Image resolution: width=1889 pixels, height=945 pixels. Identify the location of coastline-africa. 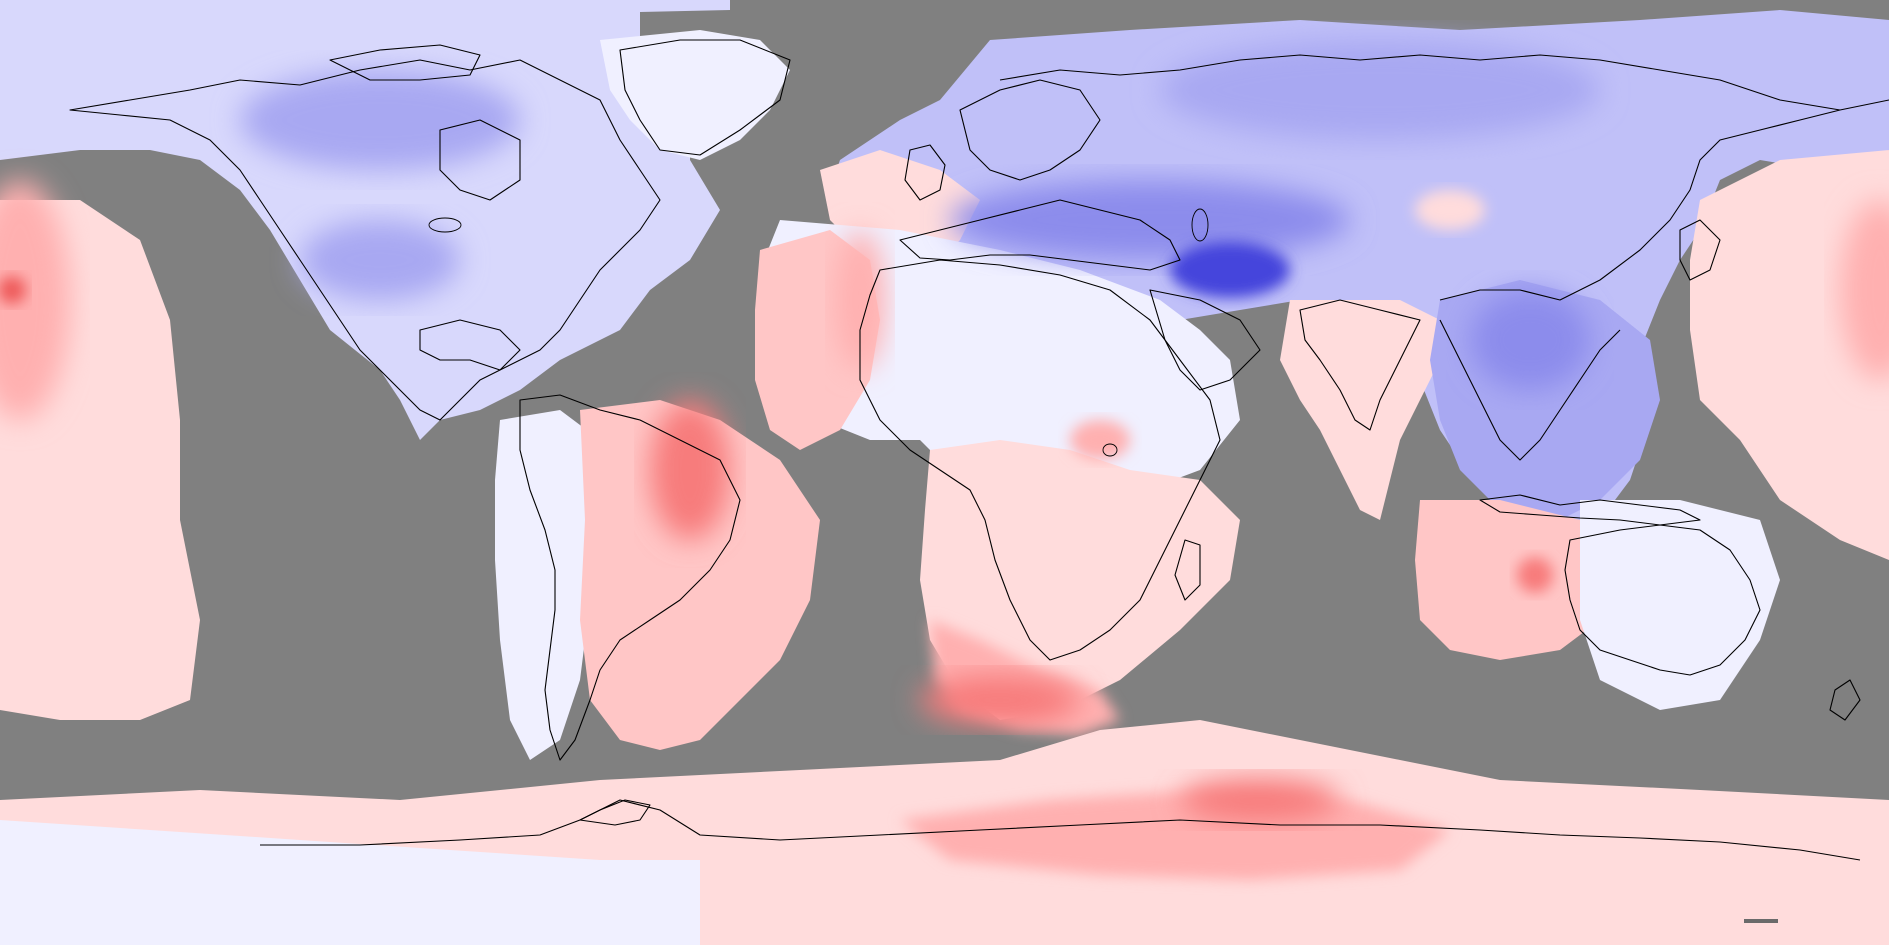
(1040, 460).